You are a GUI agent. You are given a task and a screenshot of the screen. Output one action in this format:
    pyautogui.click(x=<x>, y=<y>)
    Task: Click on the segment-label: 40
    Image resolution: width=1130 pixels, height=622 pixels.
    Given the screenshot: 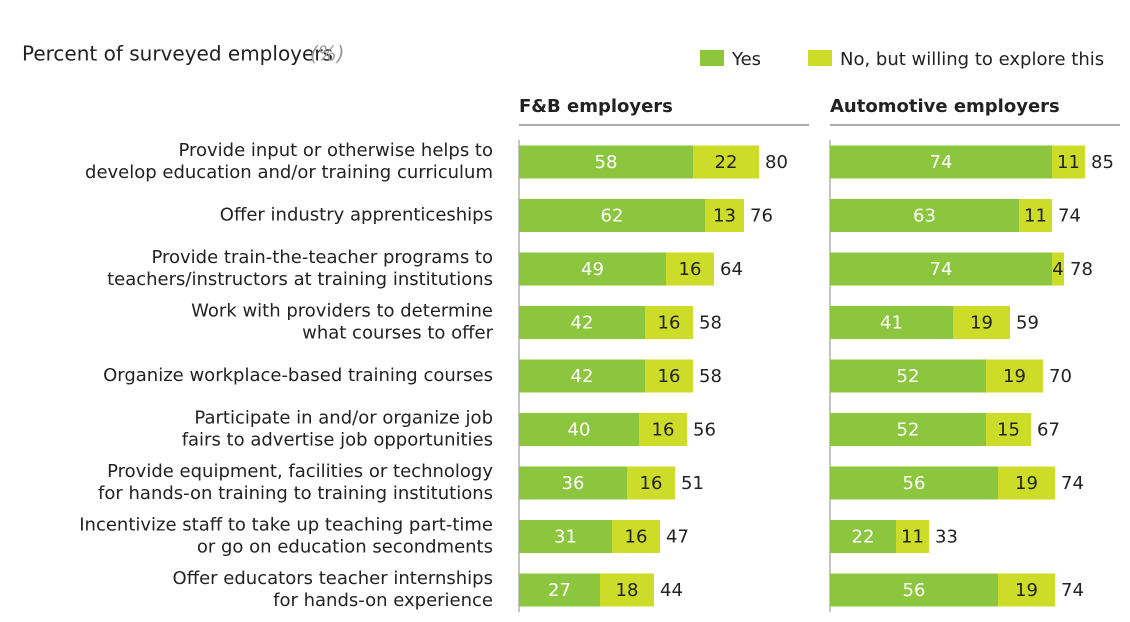 What is the action you would take?
    pyautogui.click(x=579, y=430)
    